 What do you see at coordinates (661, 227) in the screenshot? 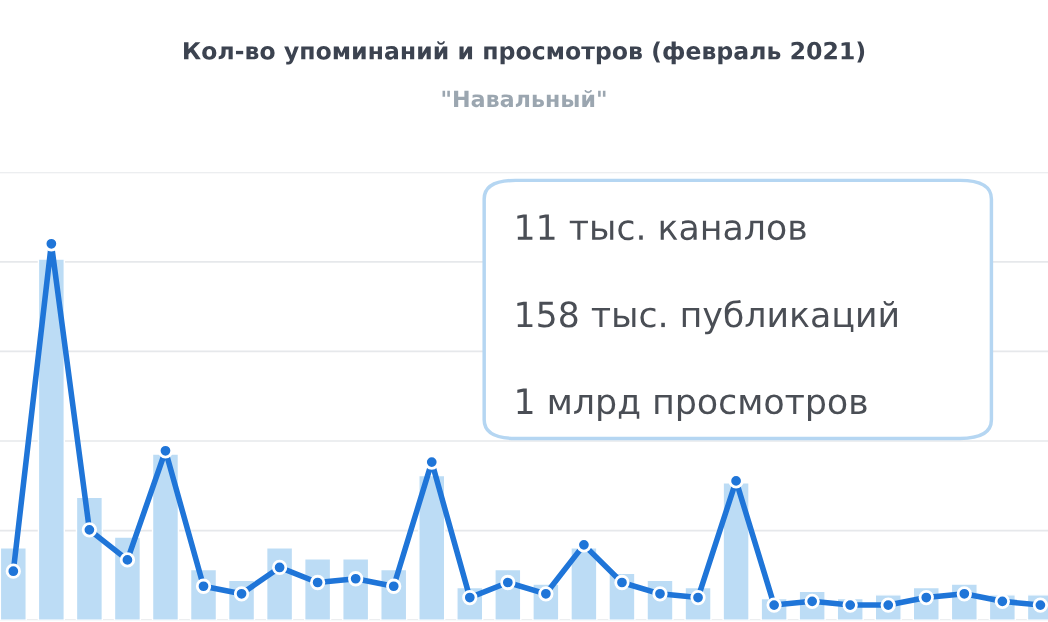
I see `text: 11 тыс. каналов` at bounding box center [661, 227].